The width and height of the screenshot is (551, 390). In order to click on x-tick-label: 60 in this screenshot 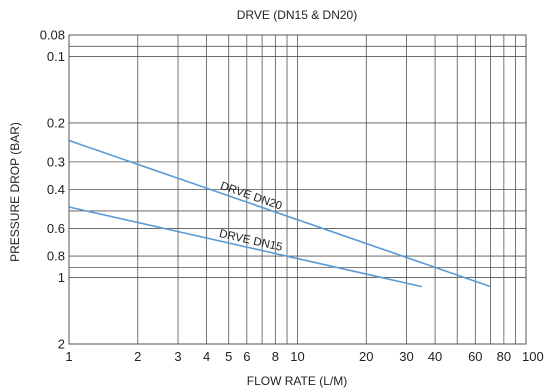, I will do `click(475, 356)`.